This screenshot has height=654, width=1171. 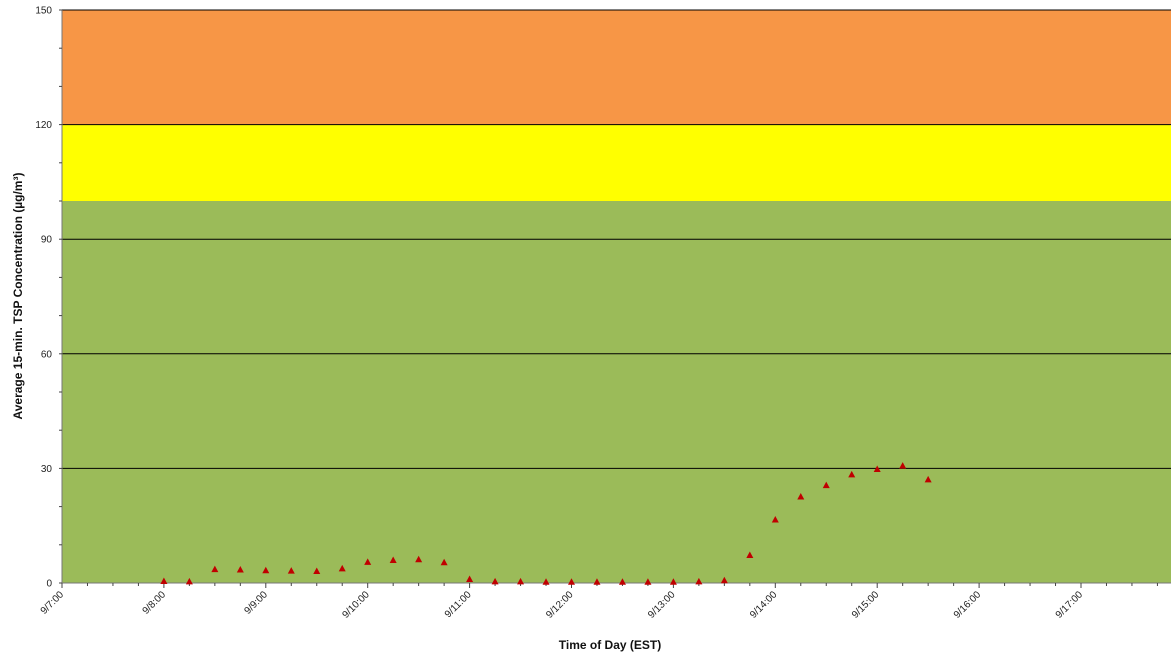 What do you see at coordinates (47, 240) in the screenshot?
I see `y-tick-label: 90` at bounding box center [47, 240].